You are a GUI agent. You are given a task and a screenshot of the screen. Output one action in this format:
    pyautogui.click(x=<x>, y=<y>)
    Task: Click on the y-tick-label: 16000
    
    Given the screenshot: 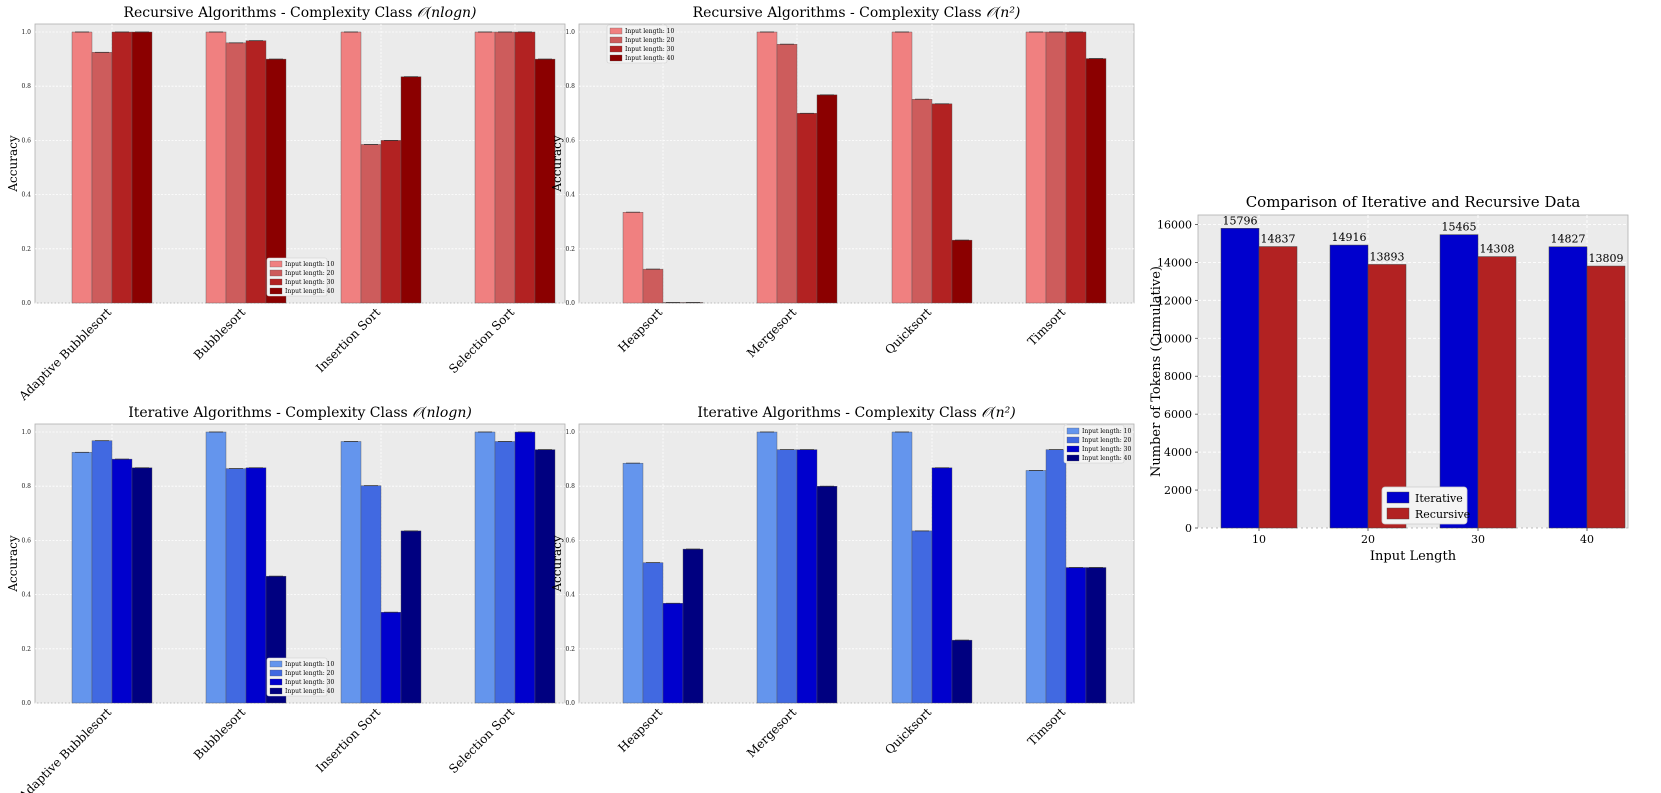 What is the action you would take?
    pyautogui.click(x=1174, y=224)
    